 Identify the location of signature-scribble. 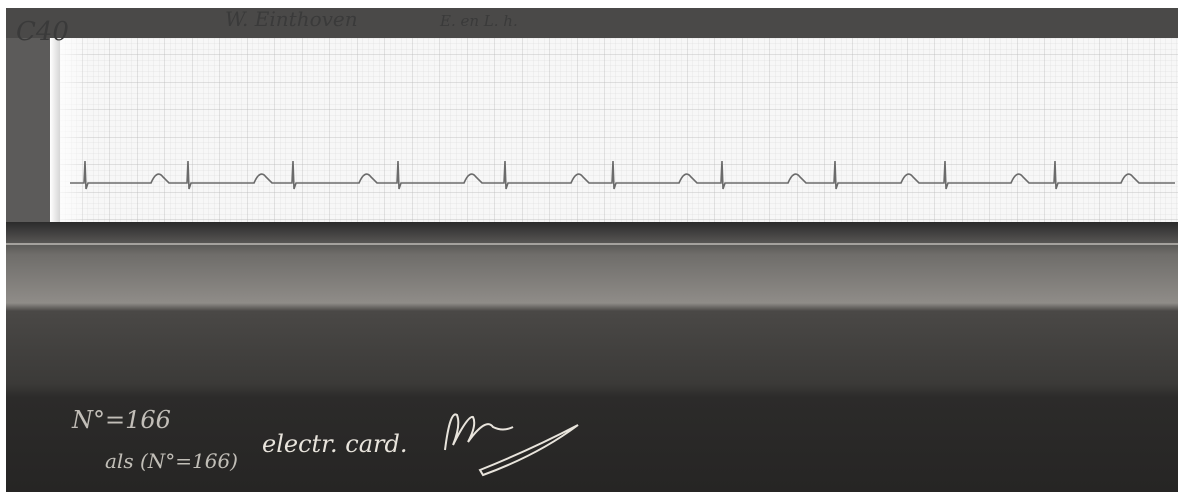
(511, 445).